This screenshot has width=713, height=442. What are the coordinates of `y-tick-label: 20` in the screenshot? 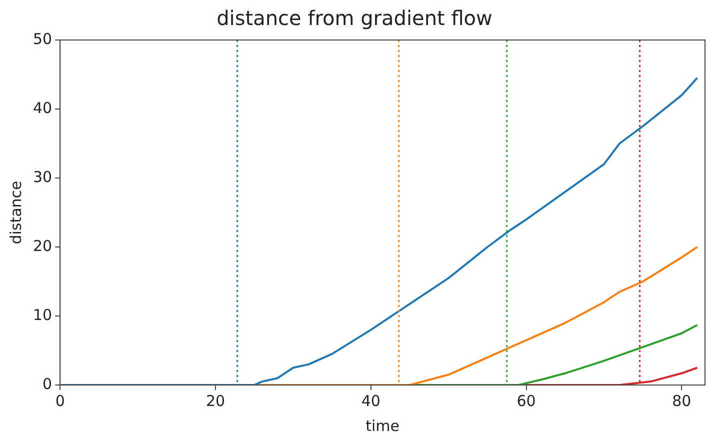 It's located at (42, 245).